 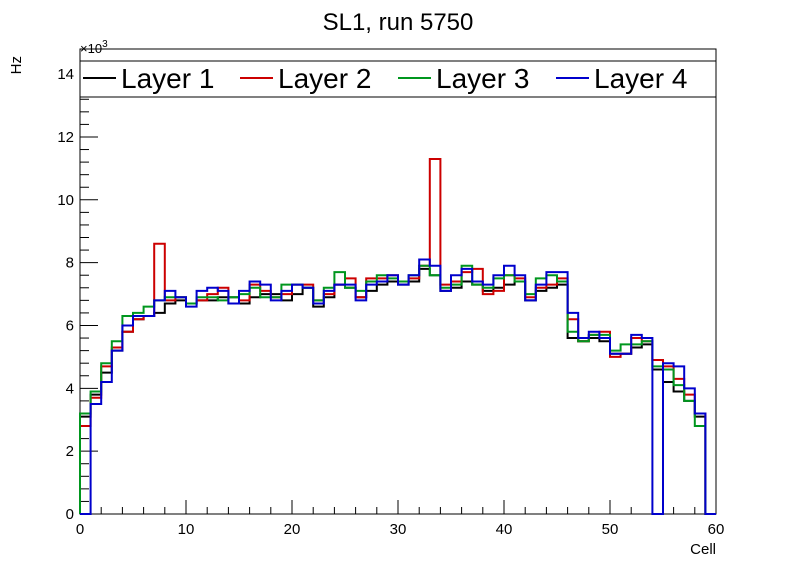 What do you see at coordinates (703, 549) in the screenshot?
I see `x-axis-label: Cell` at bounding box center [703, 549].